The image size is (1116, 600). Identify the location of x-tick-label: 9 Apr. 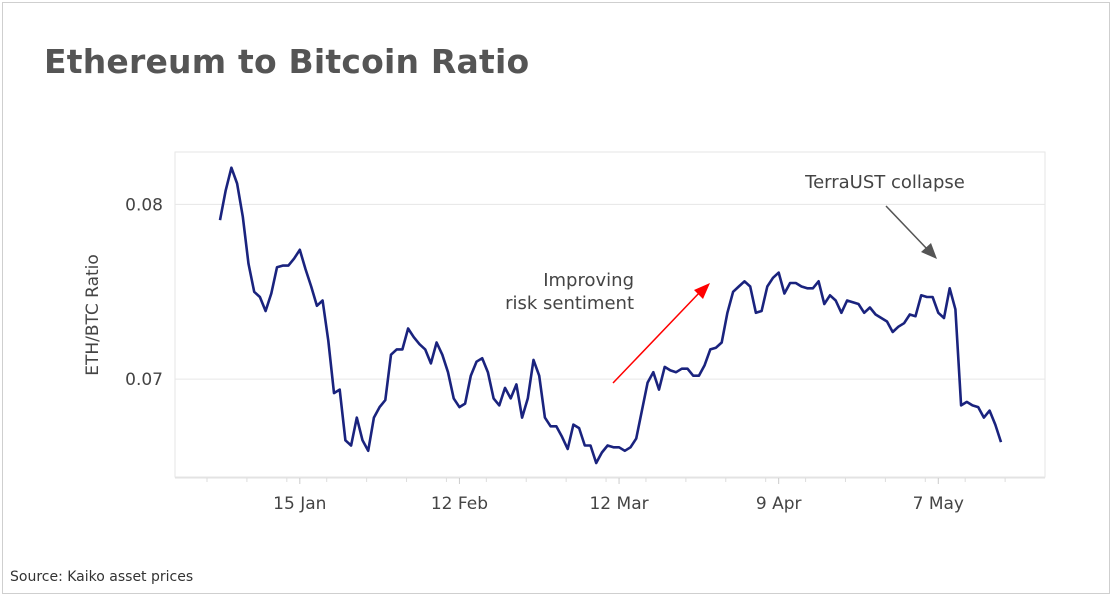
(779, 504).